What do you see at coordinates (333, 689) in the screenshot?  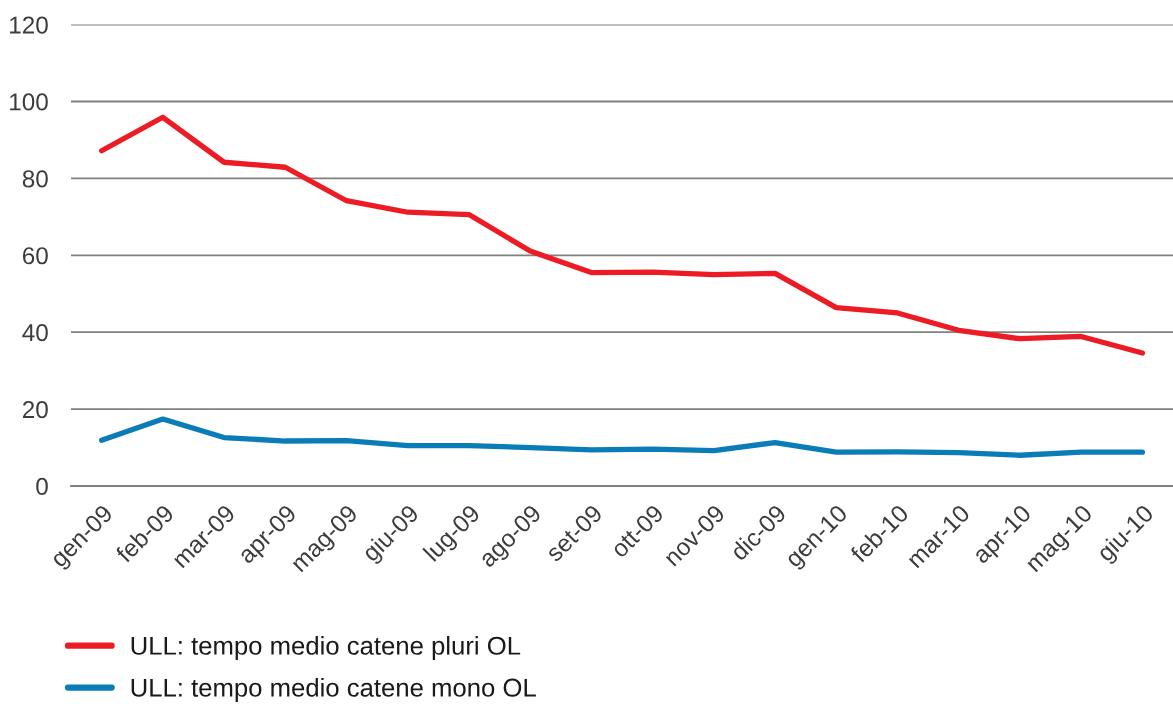 I see `legend-label: ULL: tempo medio catene mono OL` at bounding box center [333, 689].